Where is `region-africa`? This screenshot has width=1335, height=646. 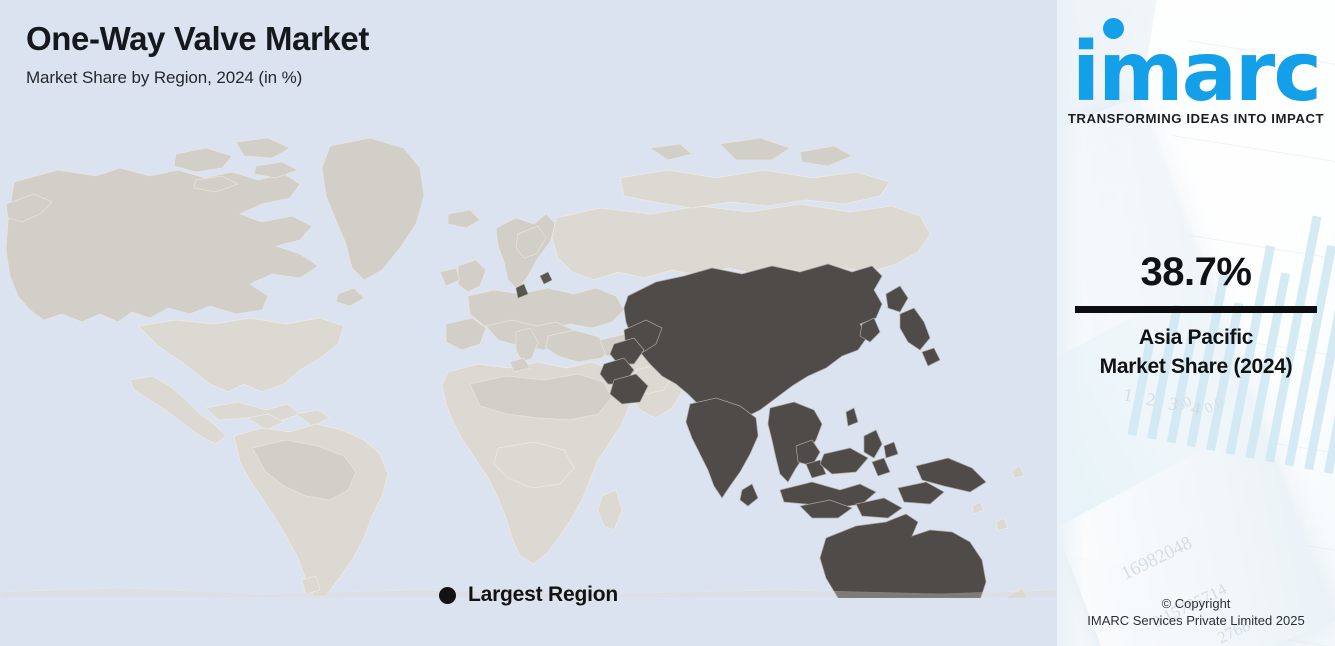
region-africa is located at coordinates (536, 463).